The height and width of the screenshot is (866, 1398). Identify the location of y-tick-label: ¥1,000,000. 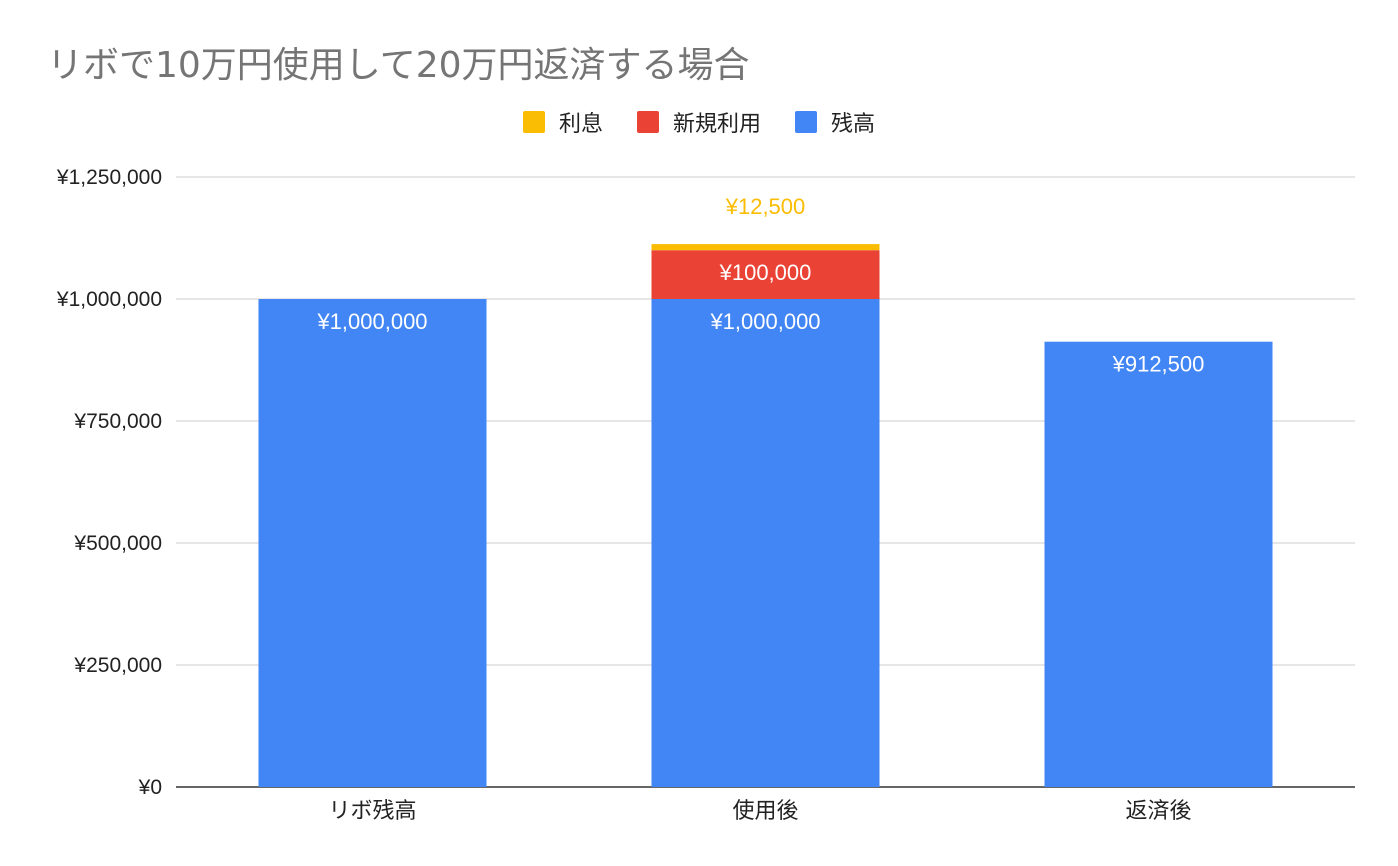
(109, 299).